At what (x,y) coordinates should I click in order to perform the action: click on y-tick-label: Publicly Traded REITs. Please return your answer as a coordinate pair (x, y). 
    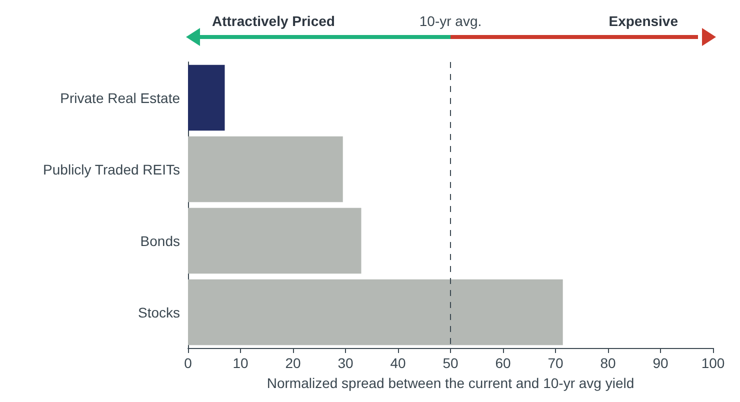
    Looking at the image, I should click on (111, 169).